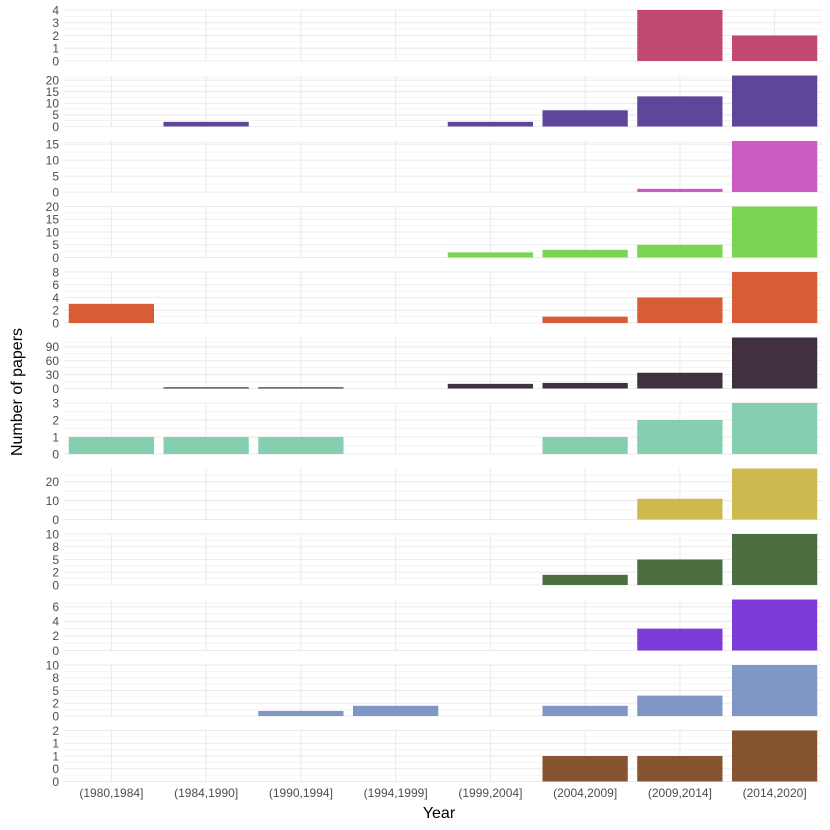 This screenshot has width=830, height=830. I want to click on x-tick-label: (2014,2020], so click(775, 793).